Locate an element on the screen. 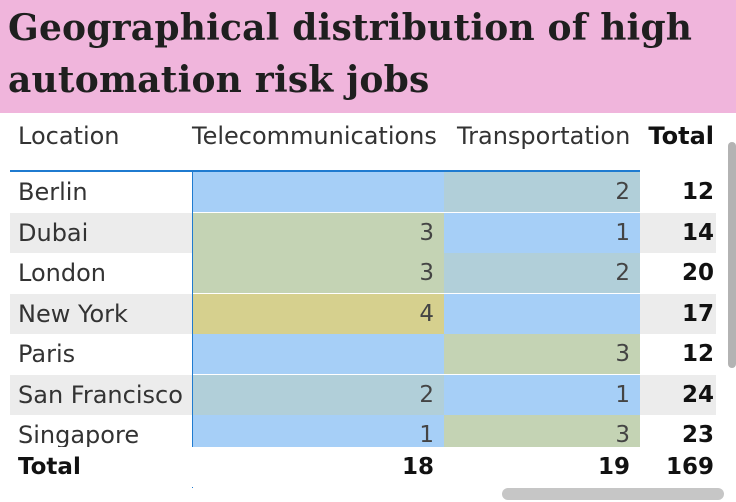  row-location: San Francisco is located at coordinates (100, 394).